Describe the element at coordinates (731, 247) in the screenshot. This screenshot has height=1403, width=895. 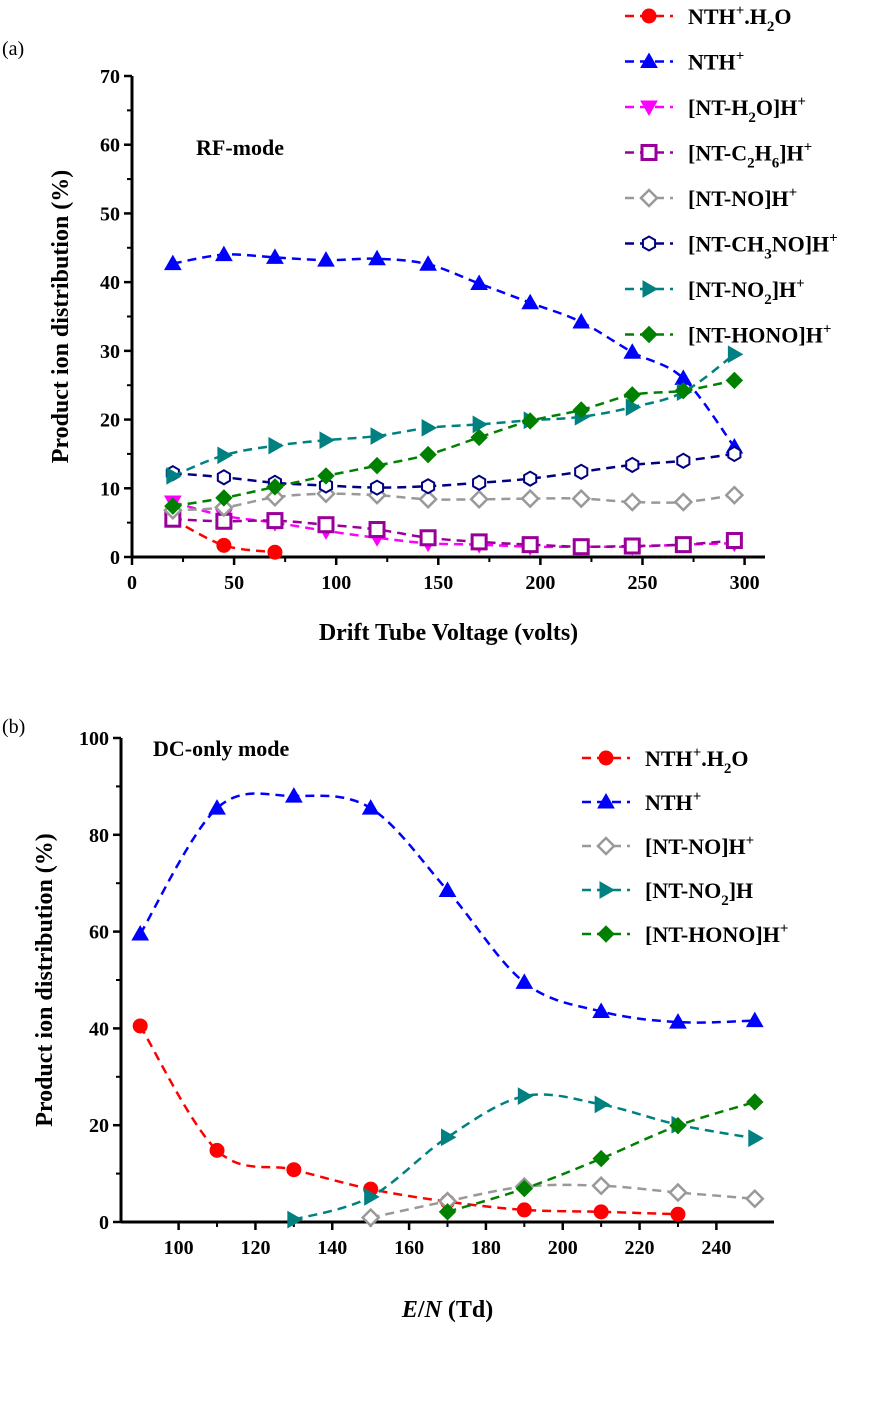
I see `legend-entry-nt_ch3no: [NT-CH3NO]H+` at that location.